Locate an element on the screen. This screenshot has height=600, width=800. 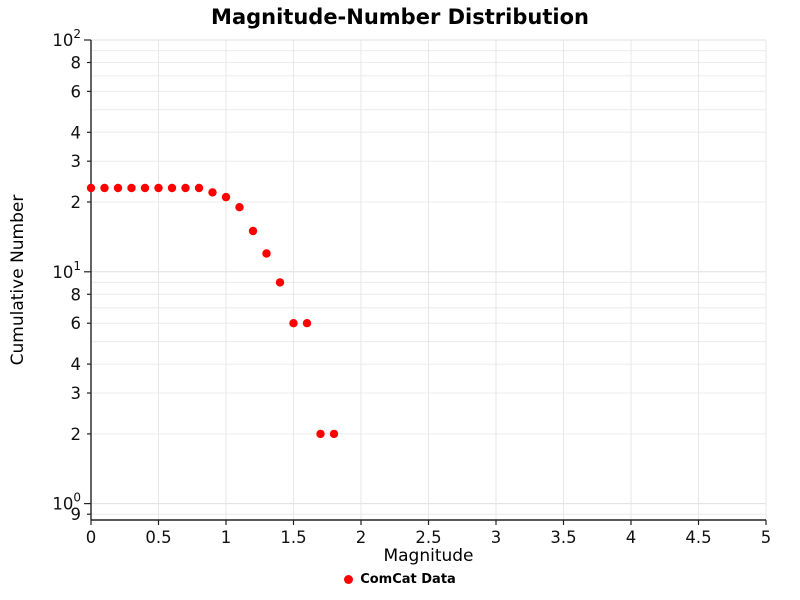
x-tick-label: 4.5 is located at coordinates (698, 537).